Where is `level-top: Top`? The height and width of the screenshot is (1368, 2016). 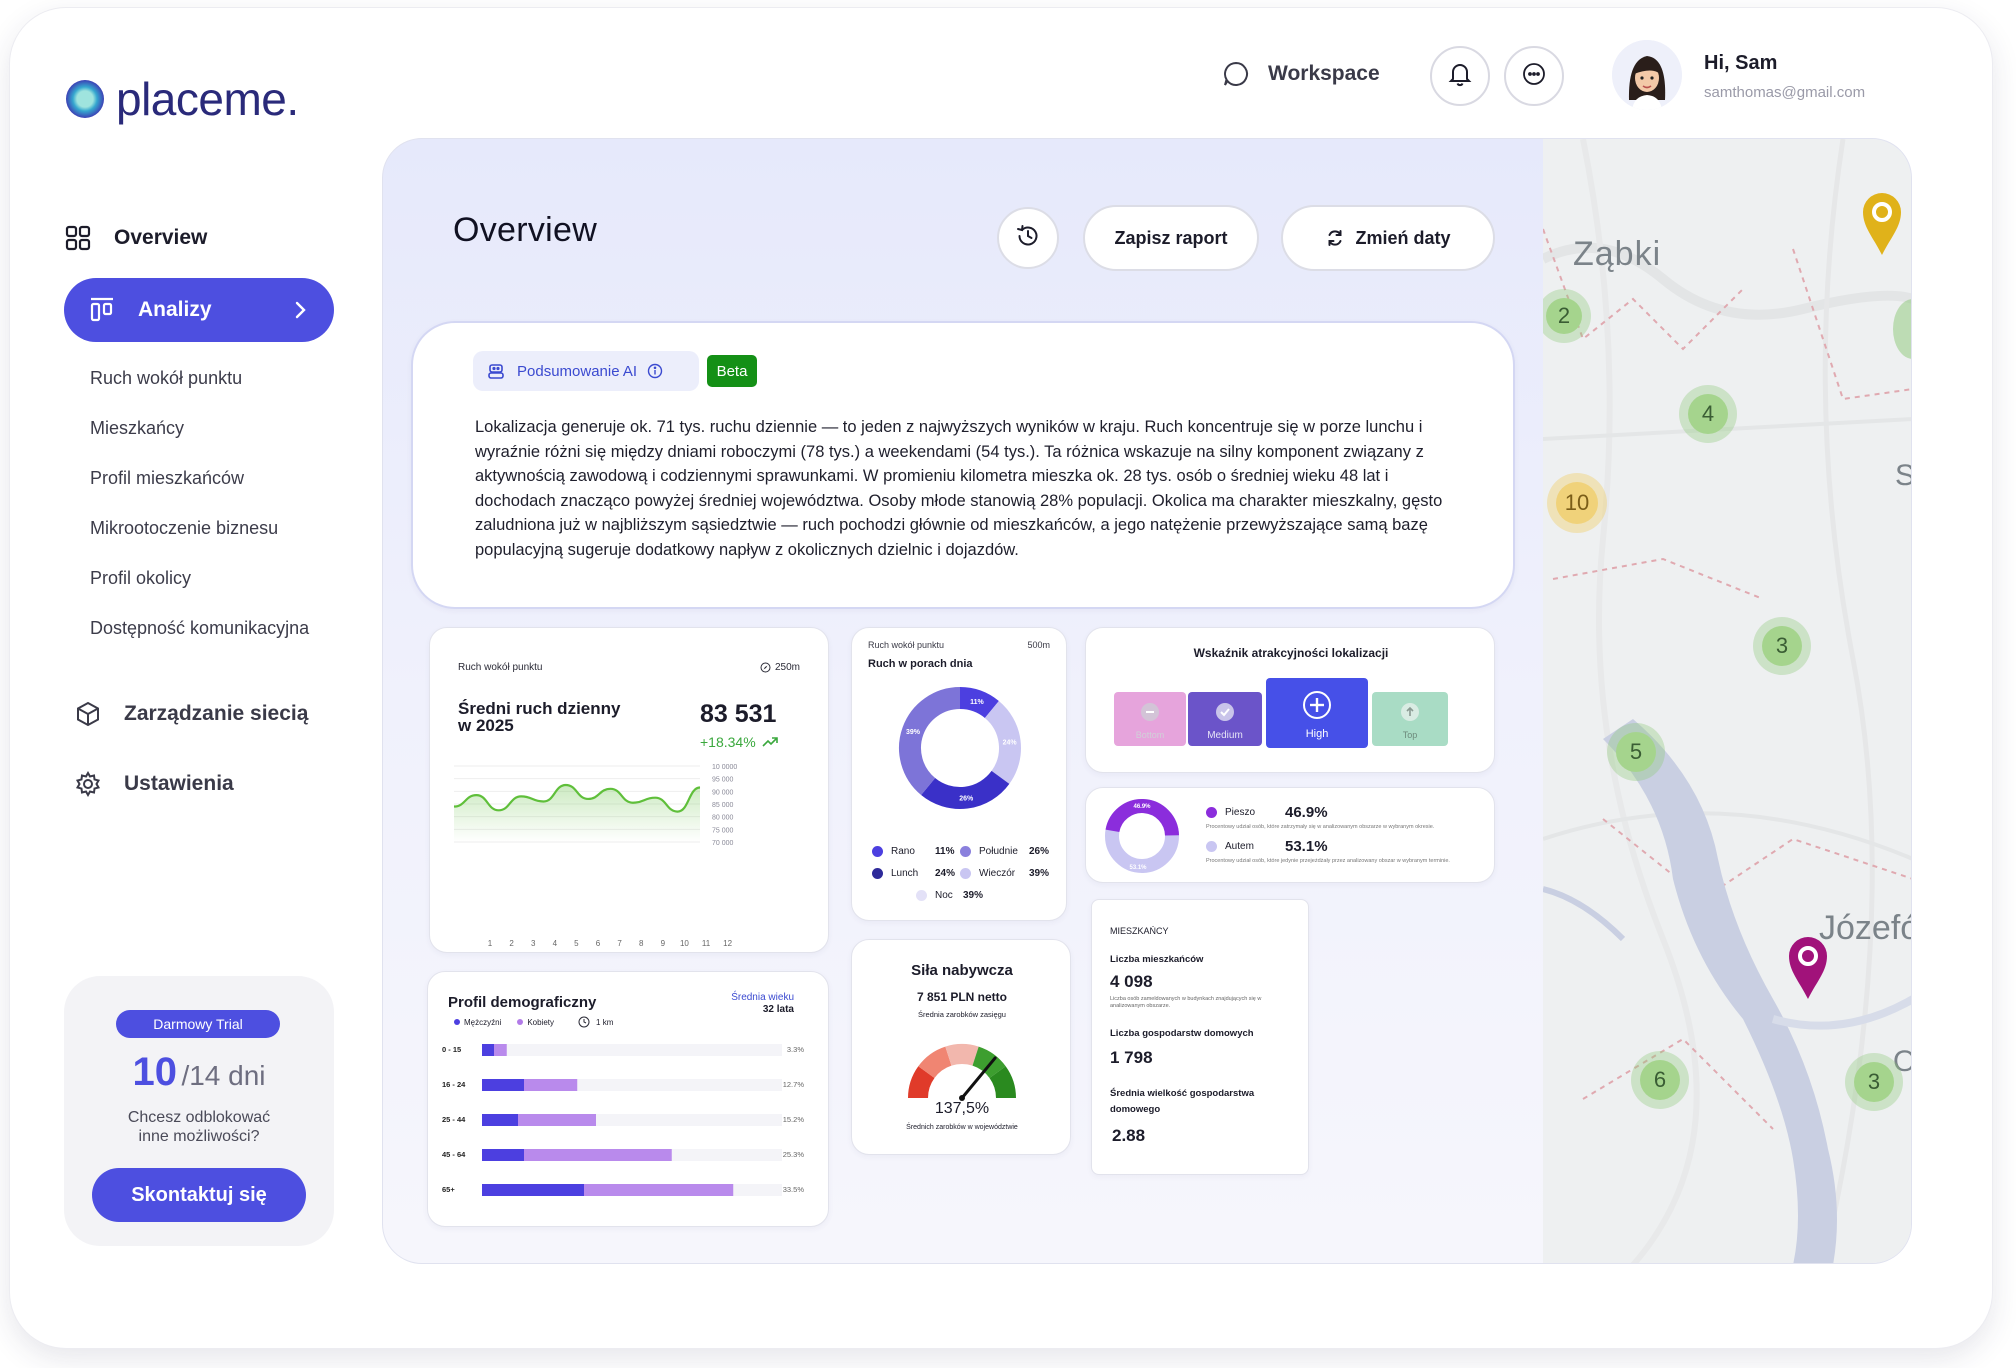 level-top: Top is located at coordinates (1410, 719).